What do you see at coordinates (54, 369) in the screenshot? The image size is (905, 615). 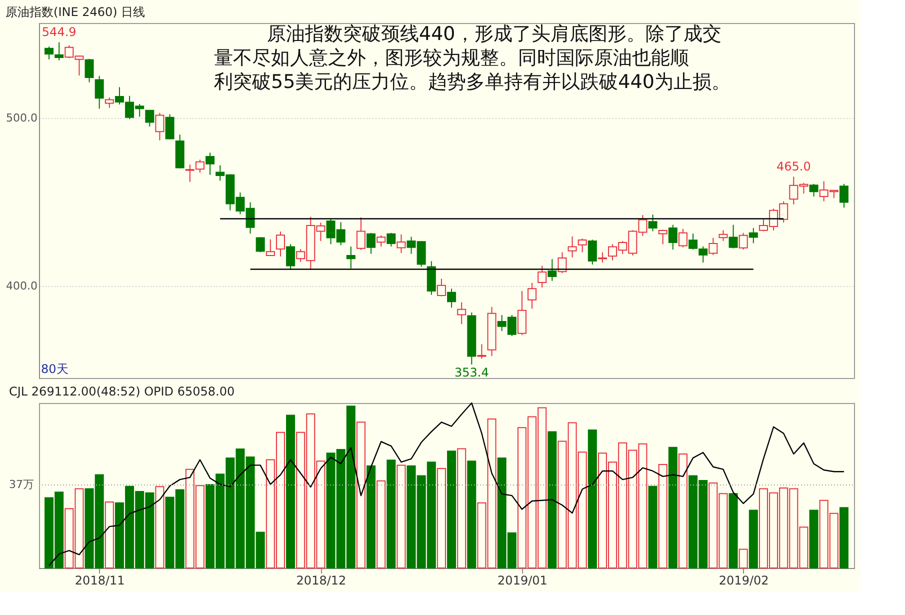 I see `annotation: 80天` at bounding box center [54, 369].